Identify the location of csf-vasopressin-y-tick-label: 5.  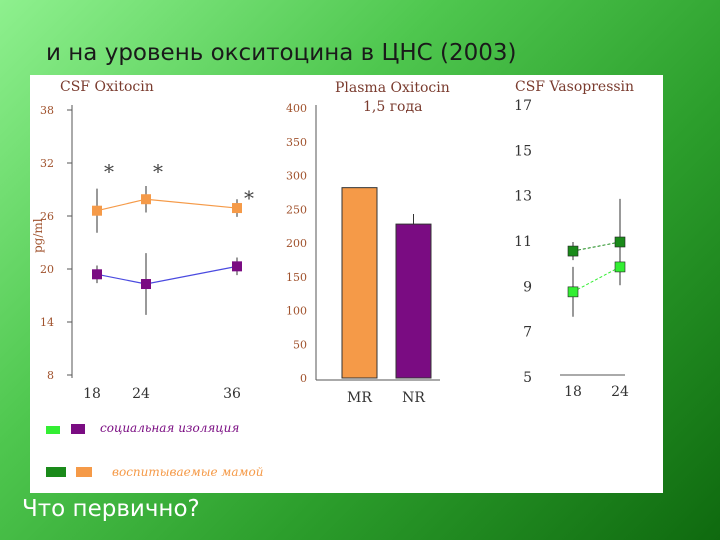
(527, 378).